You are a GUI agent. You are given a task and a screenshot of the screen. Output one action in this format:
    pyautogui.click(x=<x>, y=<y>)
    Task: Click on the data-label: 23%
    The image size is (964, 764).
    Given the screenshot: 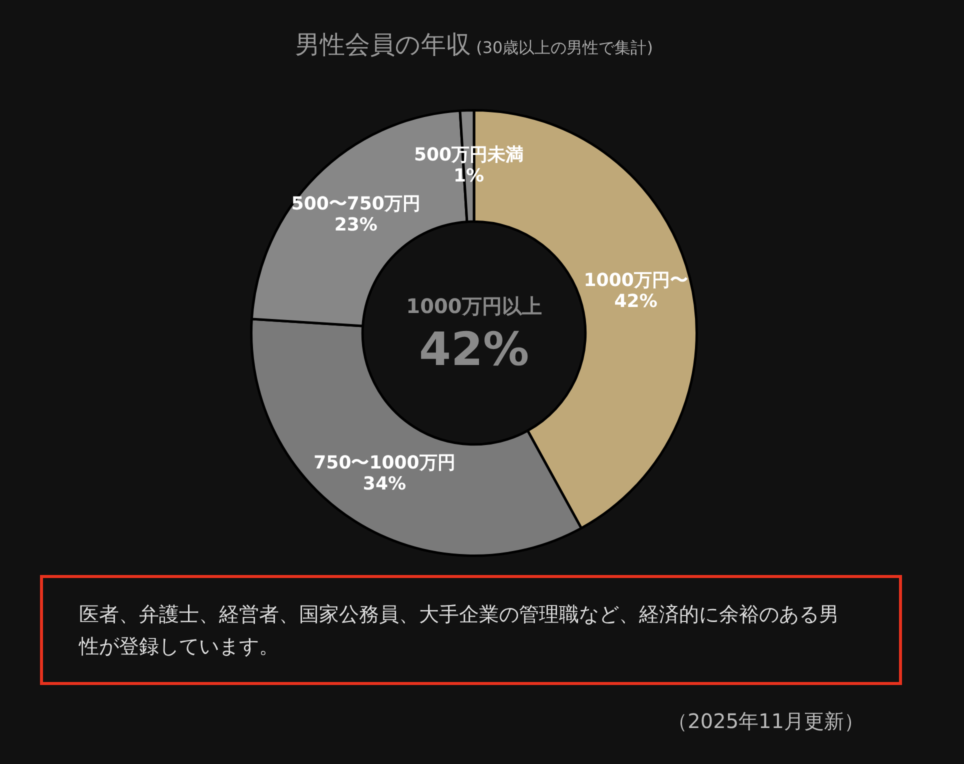 What is the action you would take?
    pyautogui.click(x=356, y=225)
    